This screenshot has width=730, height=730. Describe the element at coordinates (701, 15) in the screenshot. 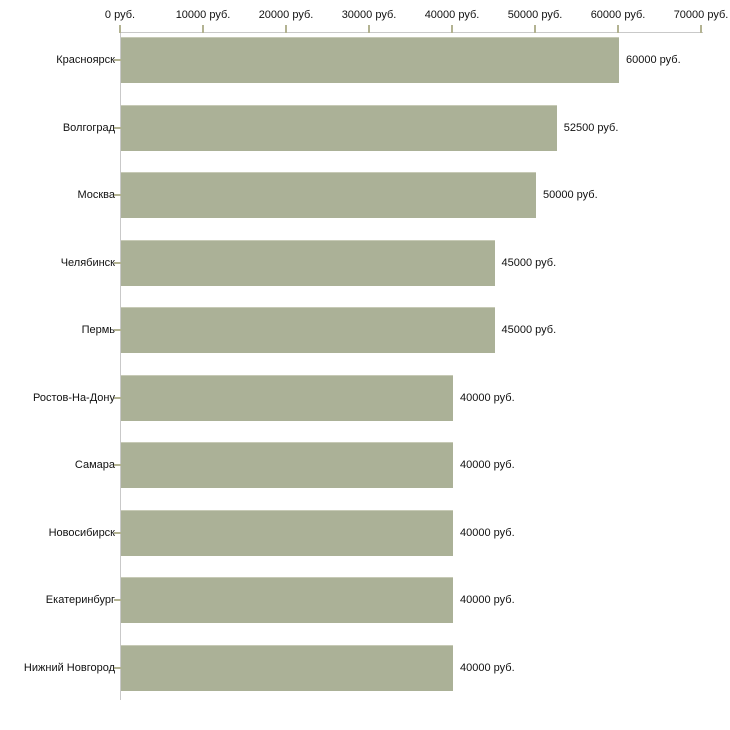

I see `x-axis-label: 70000 руб.` at that location.